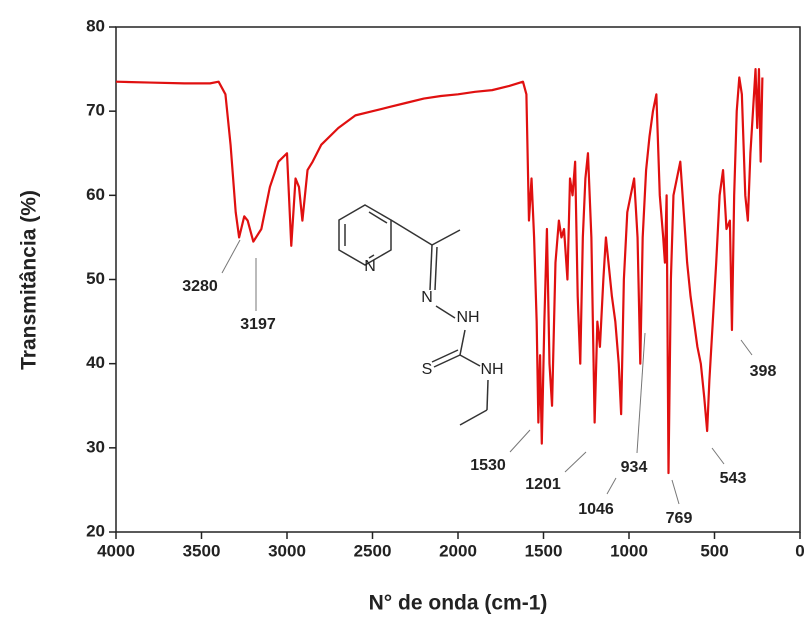 The height and width of the screenshot is (622, 811). I want to click on x-tick-label: 1000, so click(629, 550).